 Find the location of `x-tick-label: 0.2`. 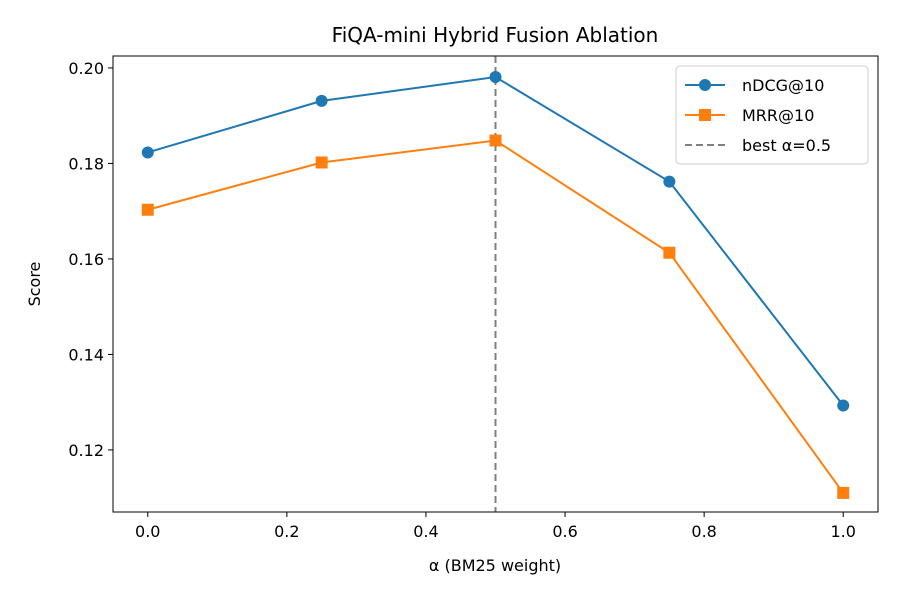

x-tick-label: 0.2 is located at coordinates (286, 531).